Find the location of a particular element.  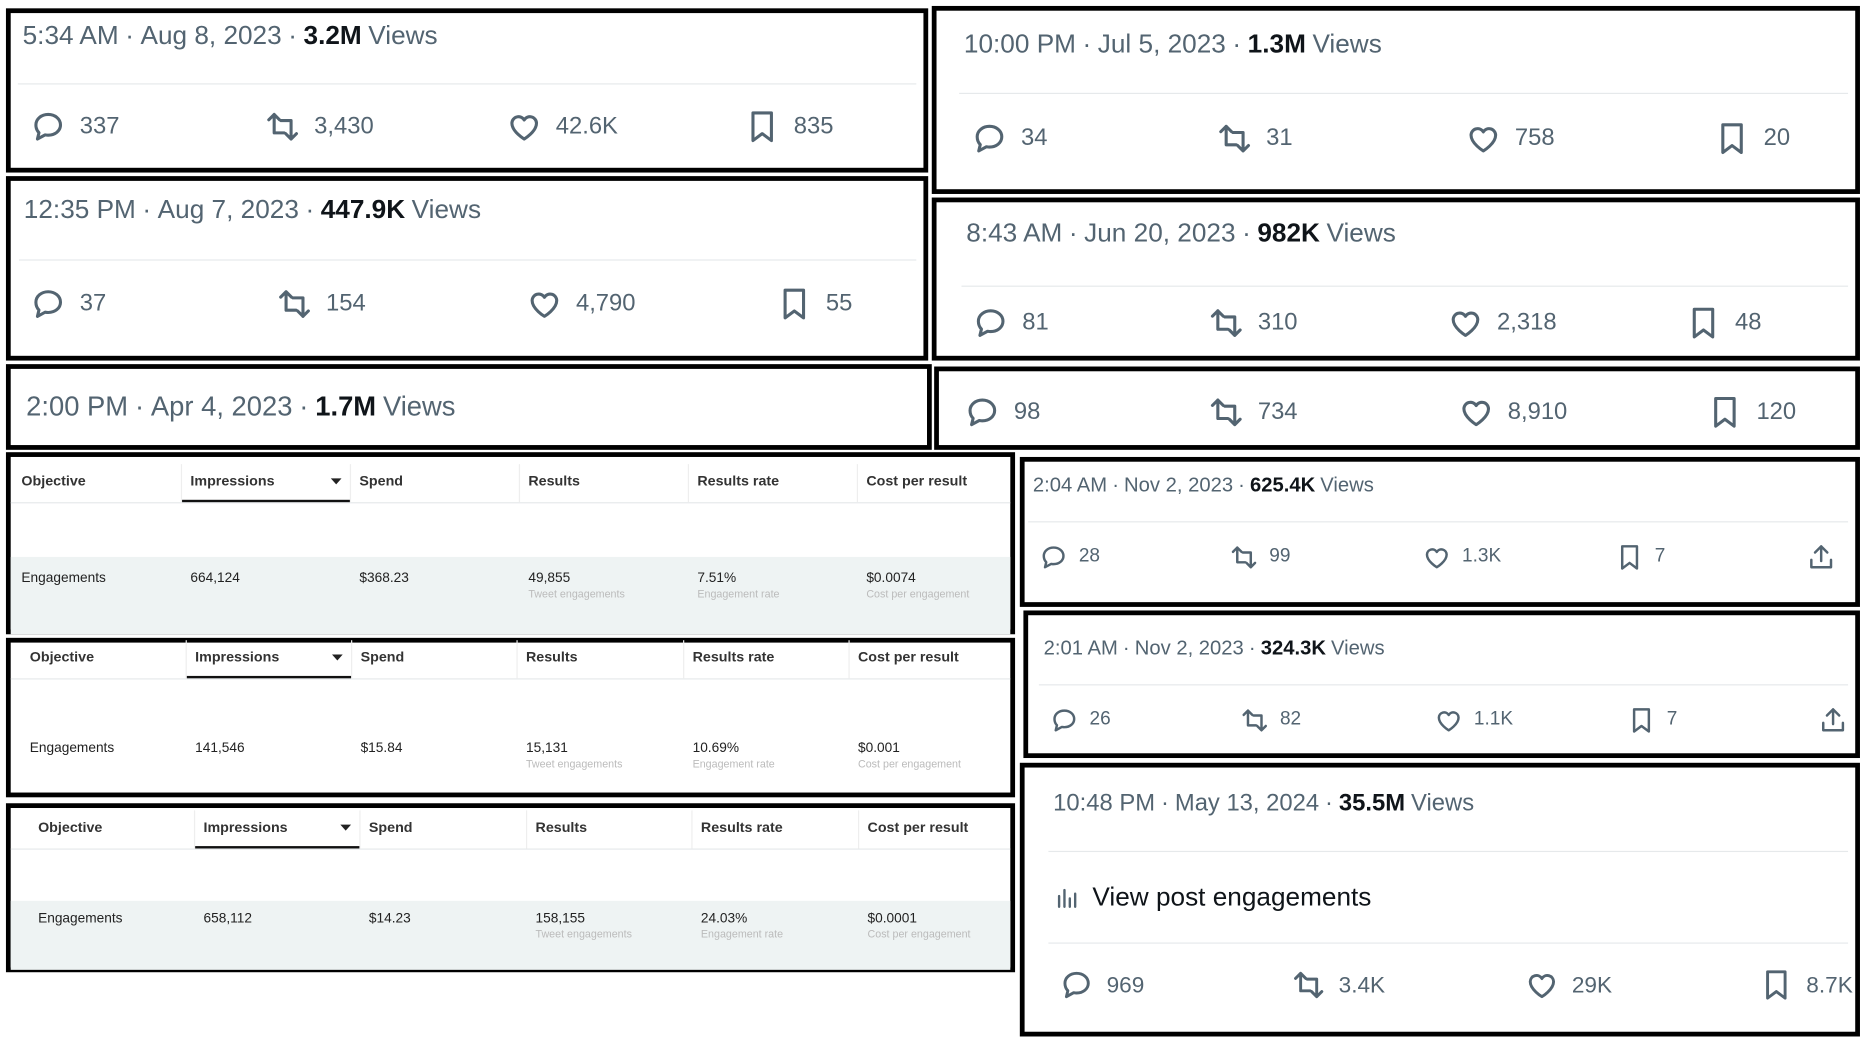

likes-count: 758 is located at coordinates (1534, 138).